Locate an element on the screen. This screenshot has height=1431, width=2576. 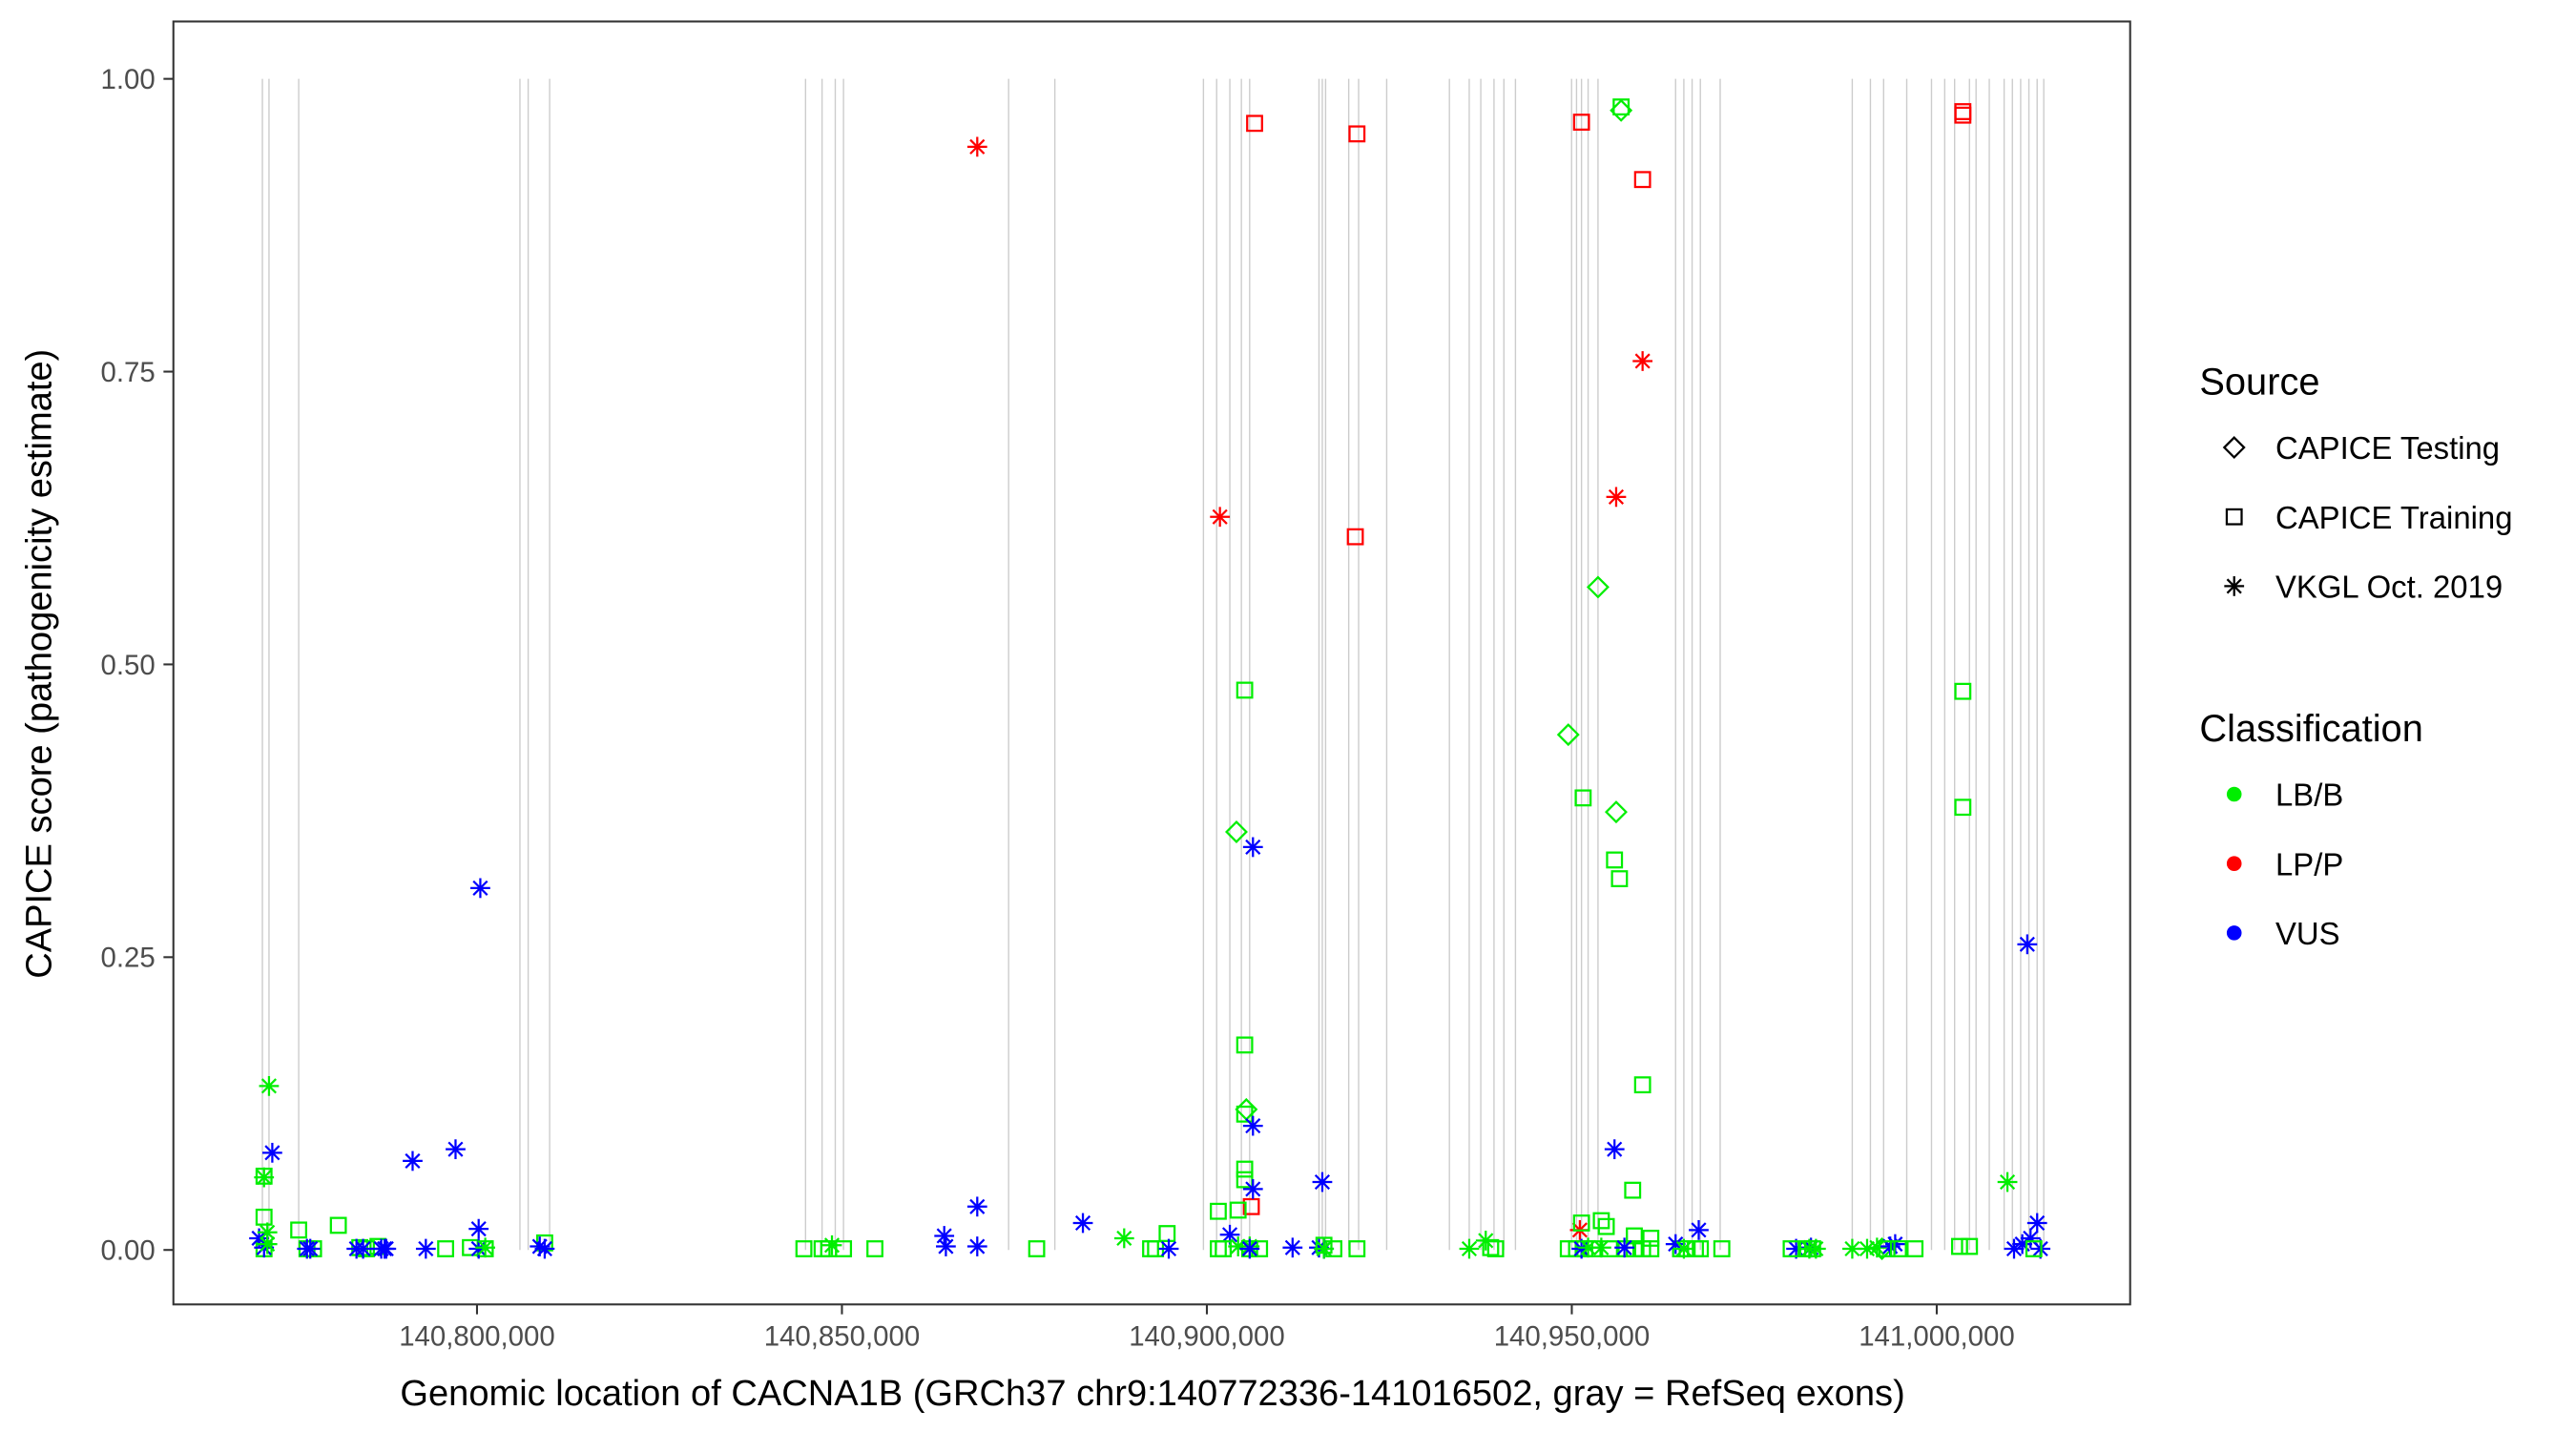
x-tick-label: 140,850,000 is located at coordinates (842, 1337).